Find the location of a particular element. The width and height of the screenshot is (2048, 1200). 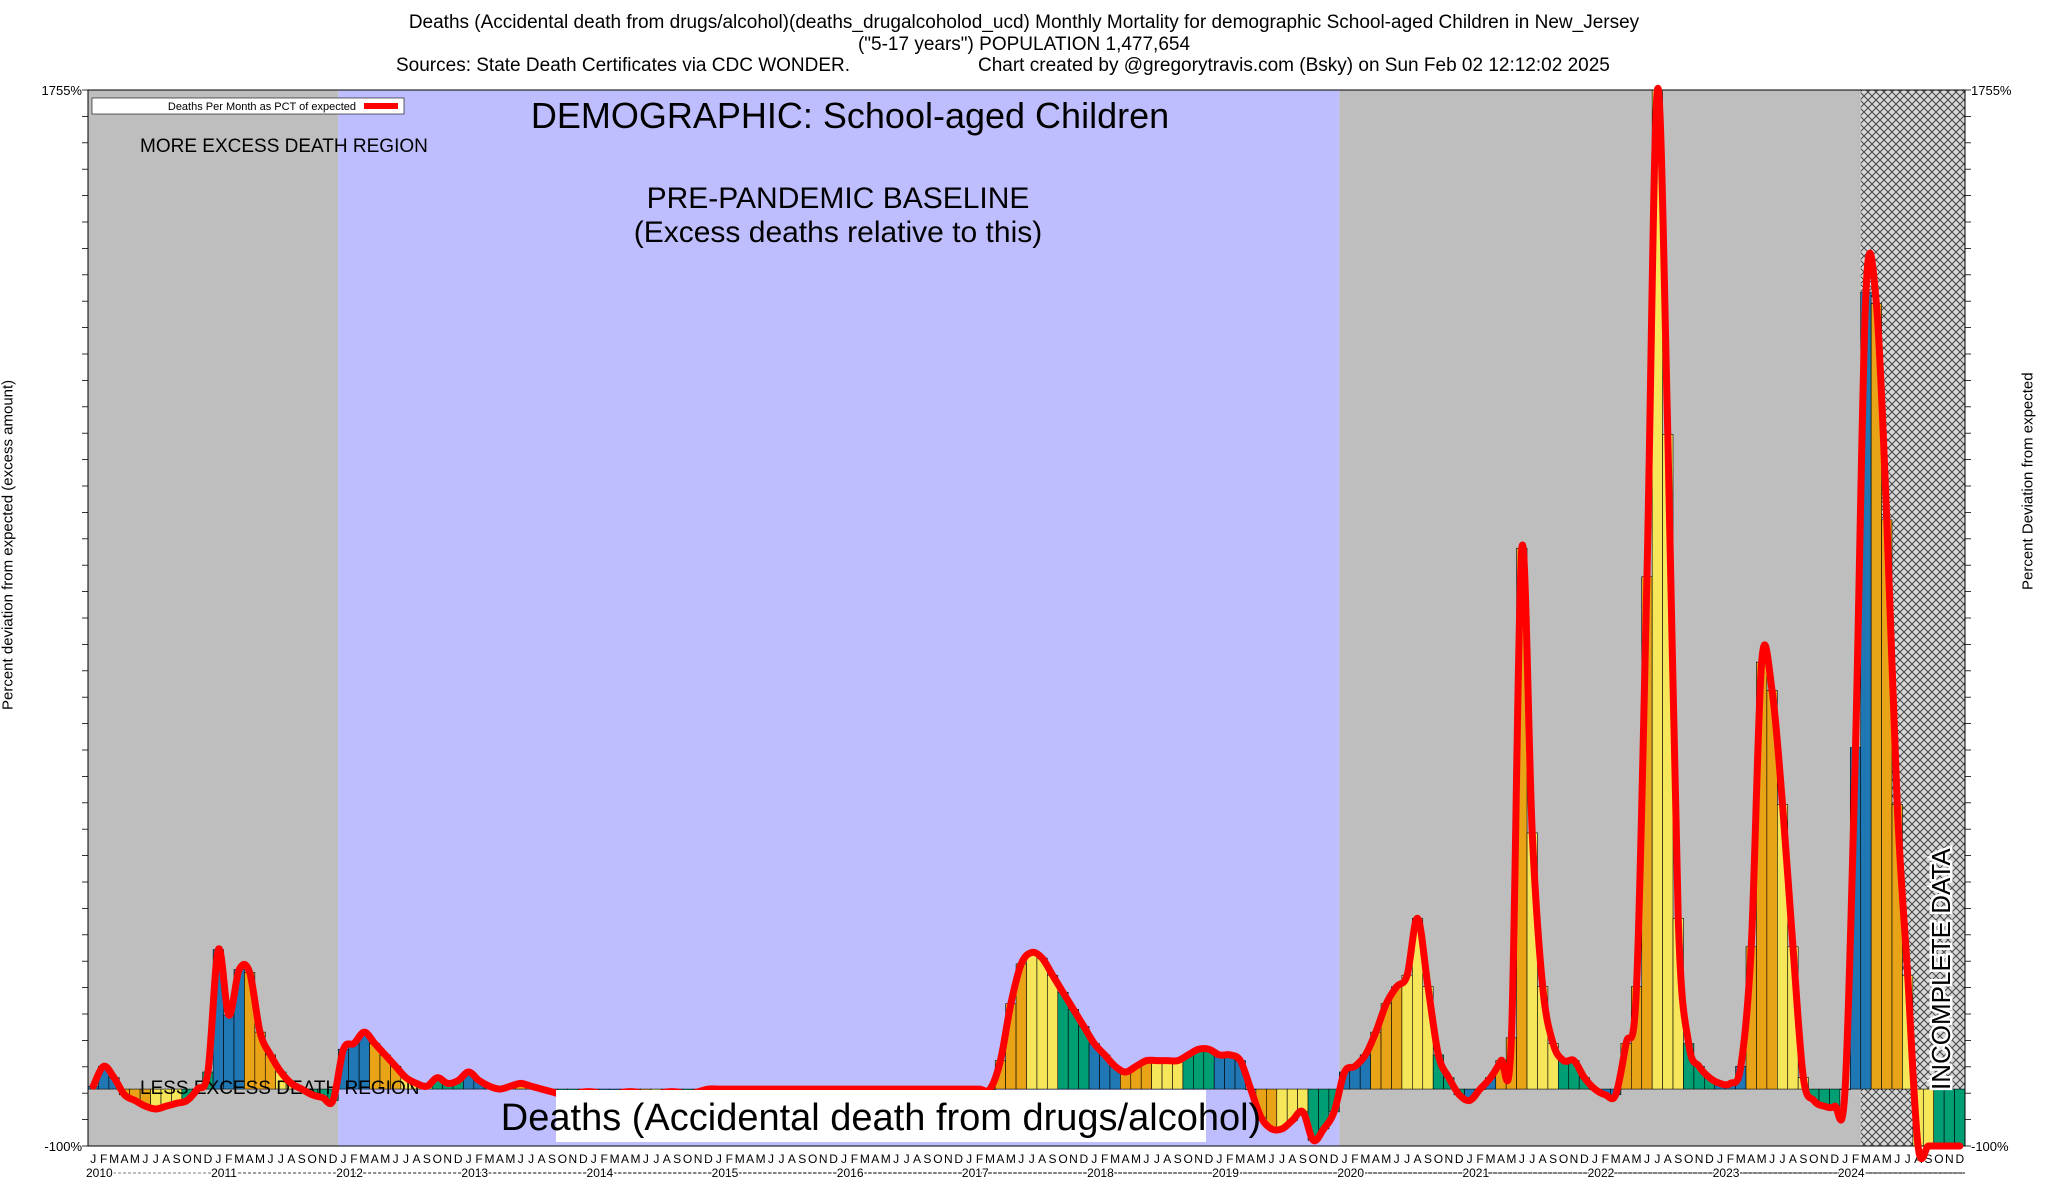

y-tick-label-right-0: 1755% is located at coordinates (1991, 90).